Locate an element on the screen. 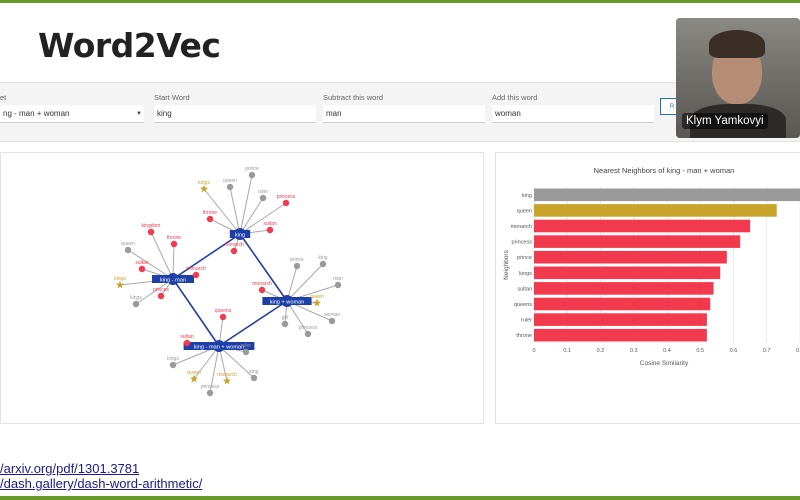 The width and height of the screenshot is (800, 500). add-word-input: woman is located at coordinates (573, 114).